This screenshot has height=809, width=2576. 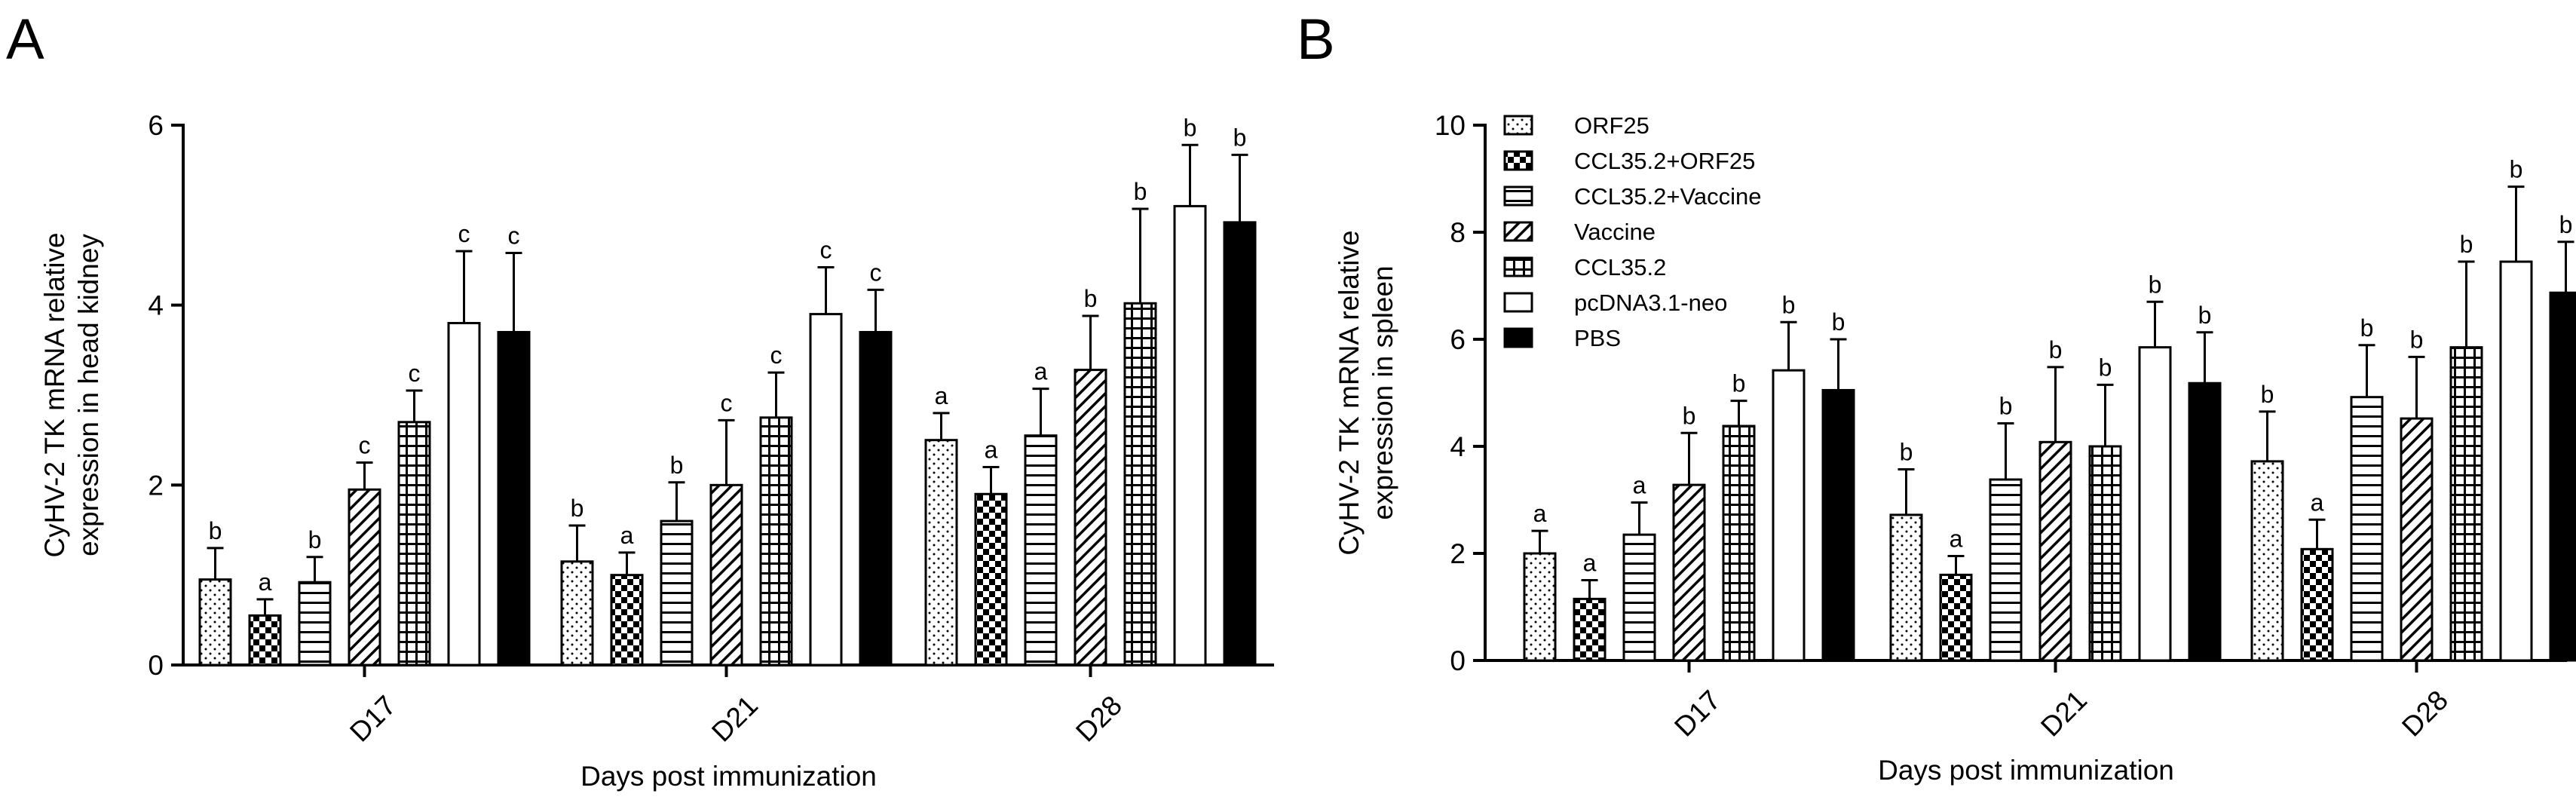 What do you see at coordinates (25, 40) in the screenshot?
I see `panel-label-a: A` at bounding box center [25, 40].